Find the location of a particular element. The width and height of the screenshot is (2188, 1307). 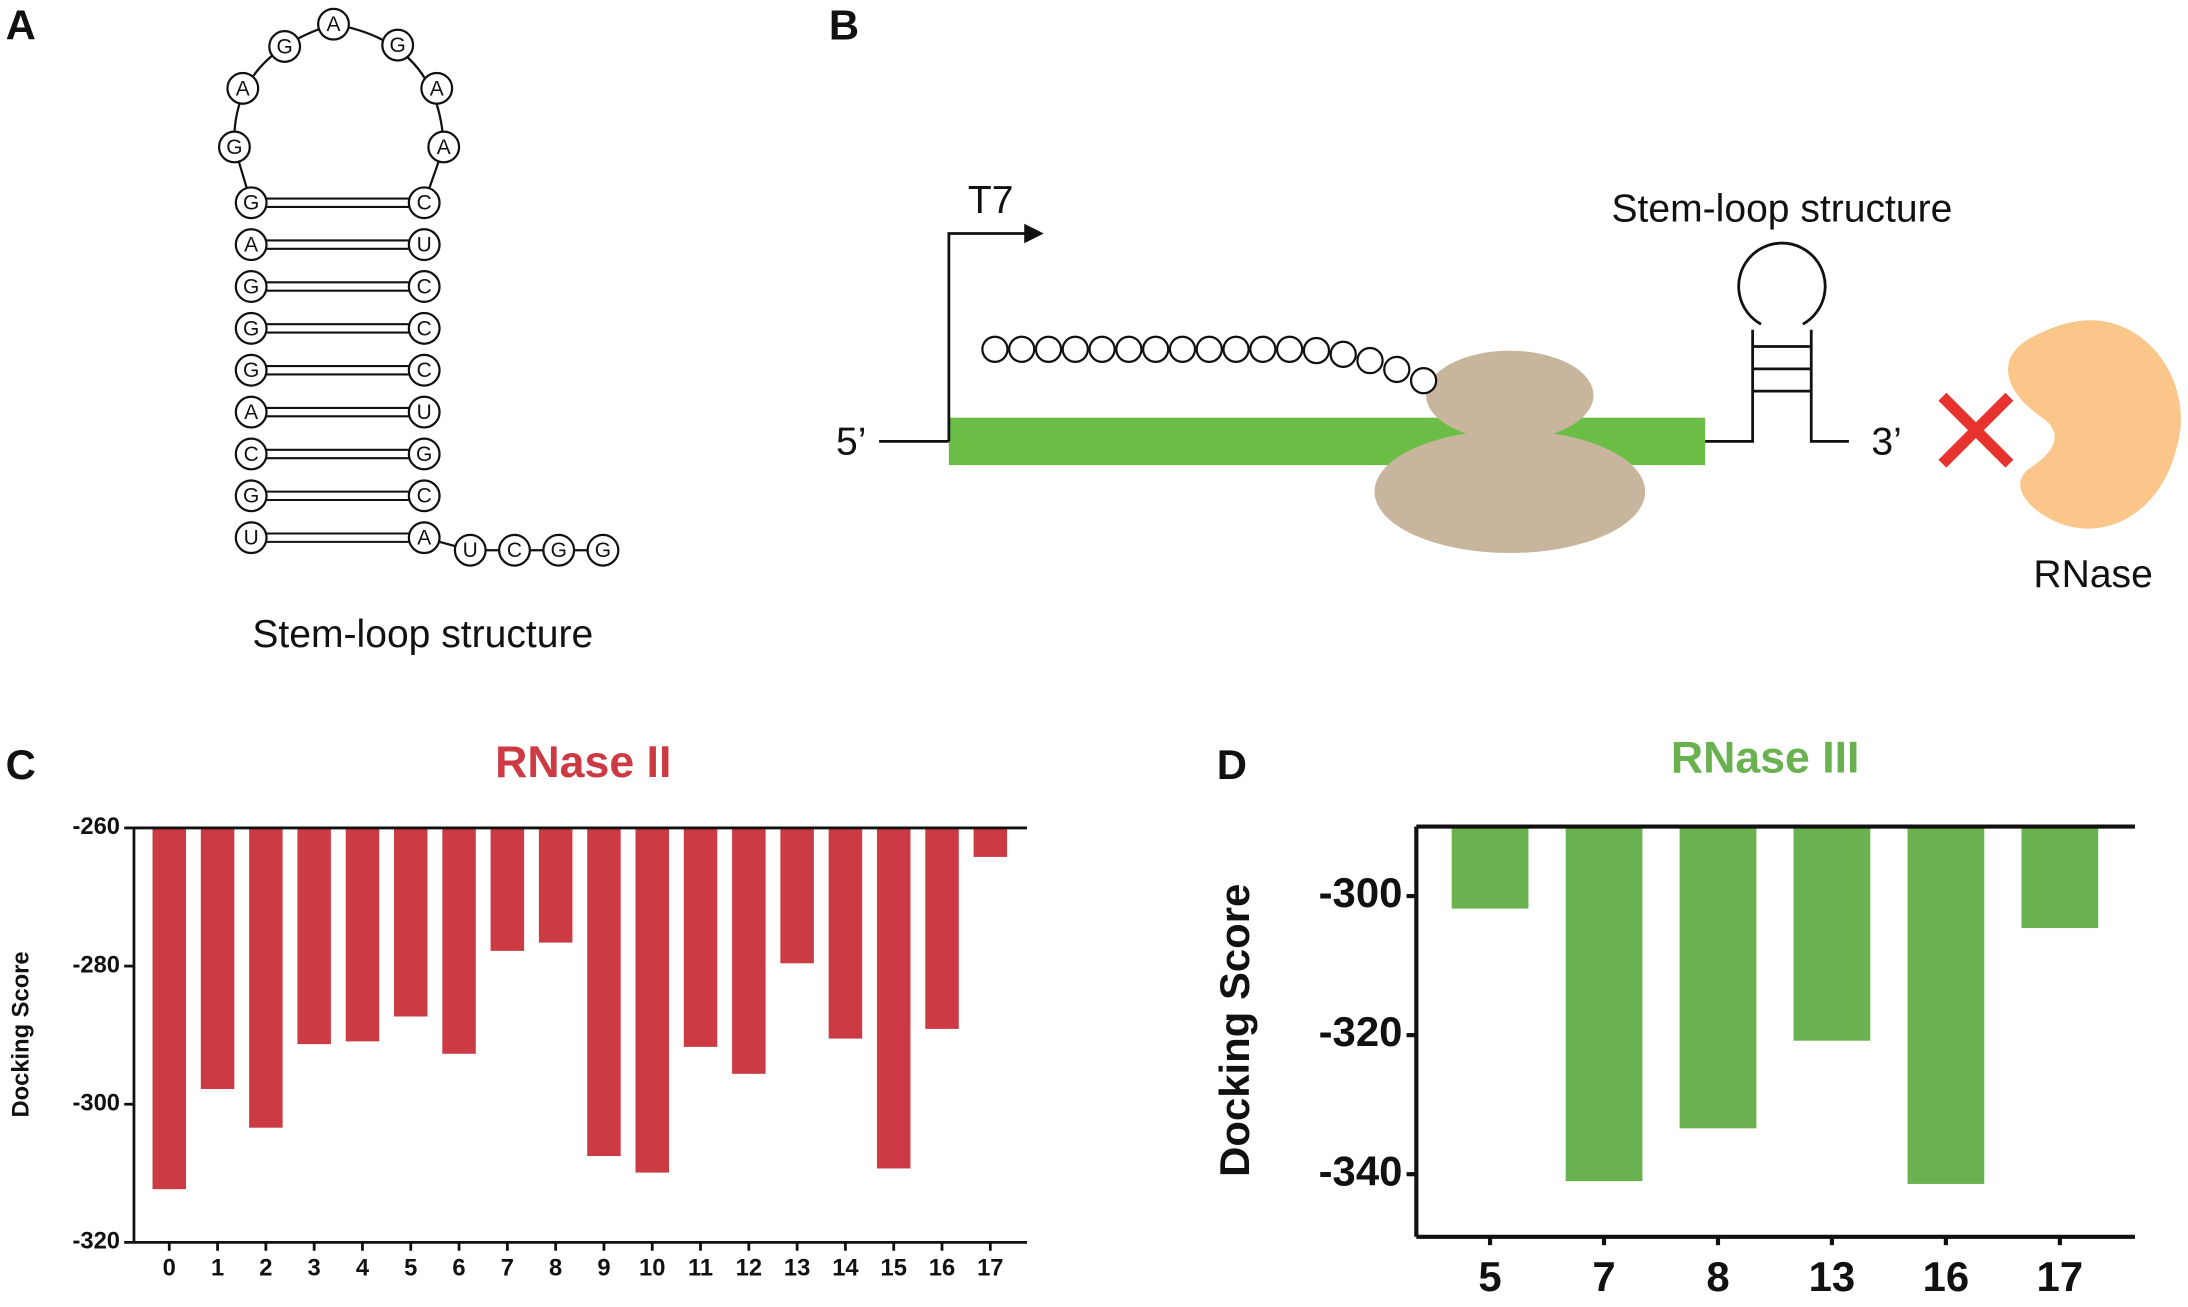

y-axis-label: Docking Score is located at coordinates (22, 1034).